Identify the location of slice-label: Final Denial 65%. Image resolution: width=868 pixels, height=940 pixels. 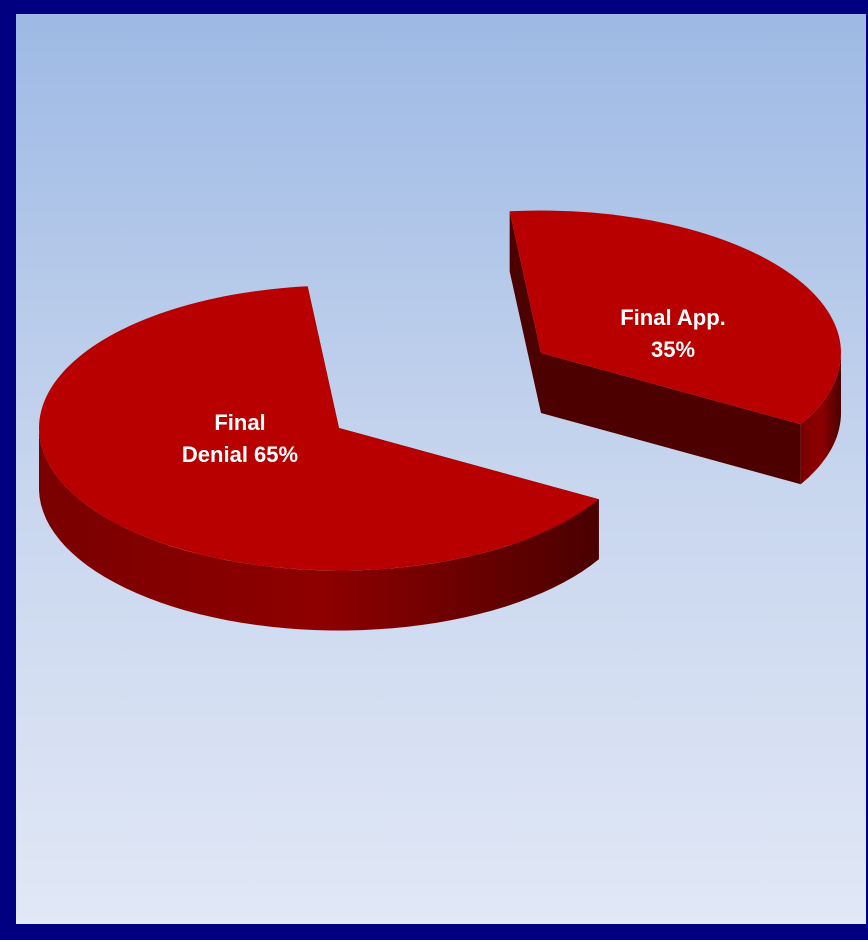
(240, 438).